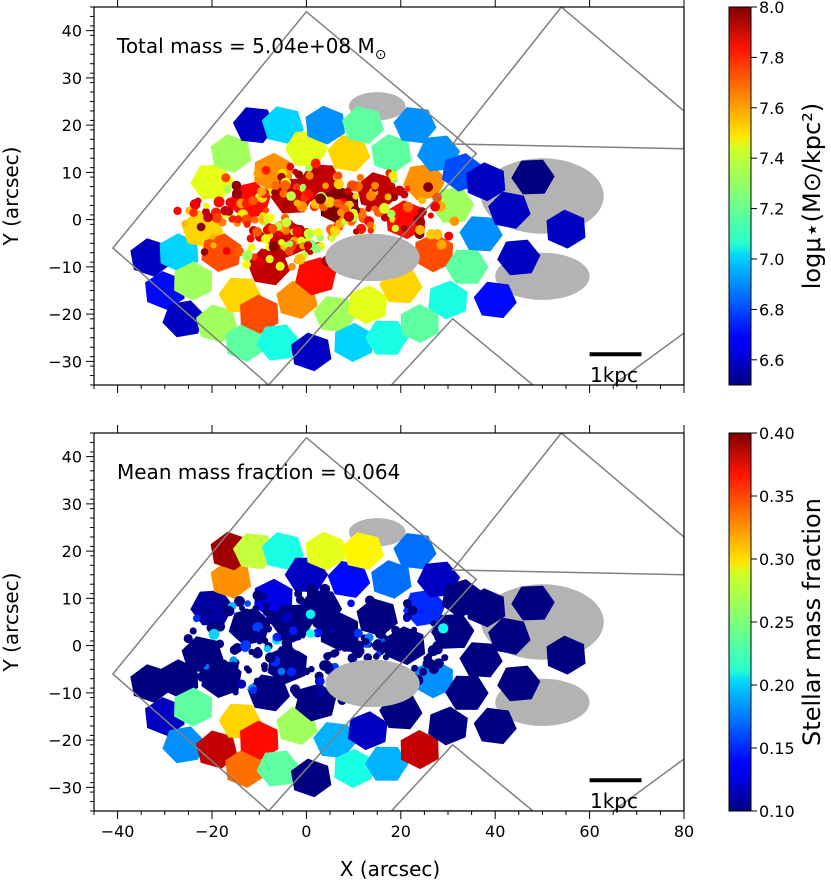  Describe the element at coordinates (65, 314) in the screenshot. I see `top-y-tick-label: −20` at that location.